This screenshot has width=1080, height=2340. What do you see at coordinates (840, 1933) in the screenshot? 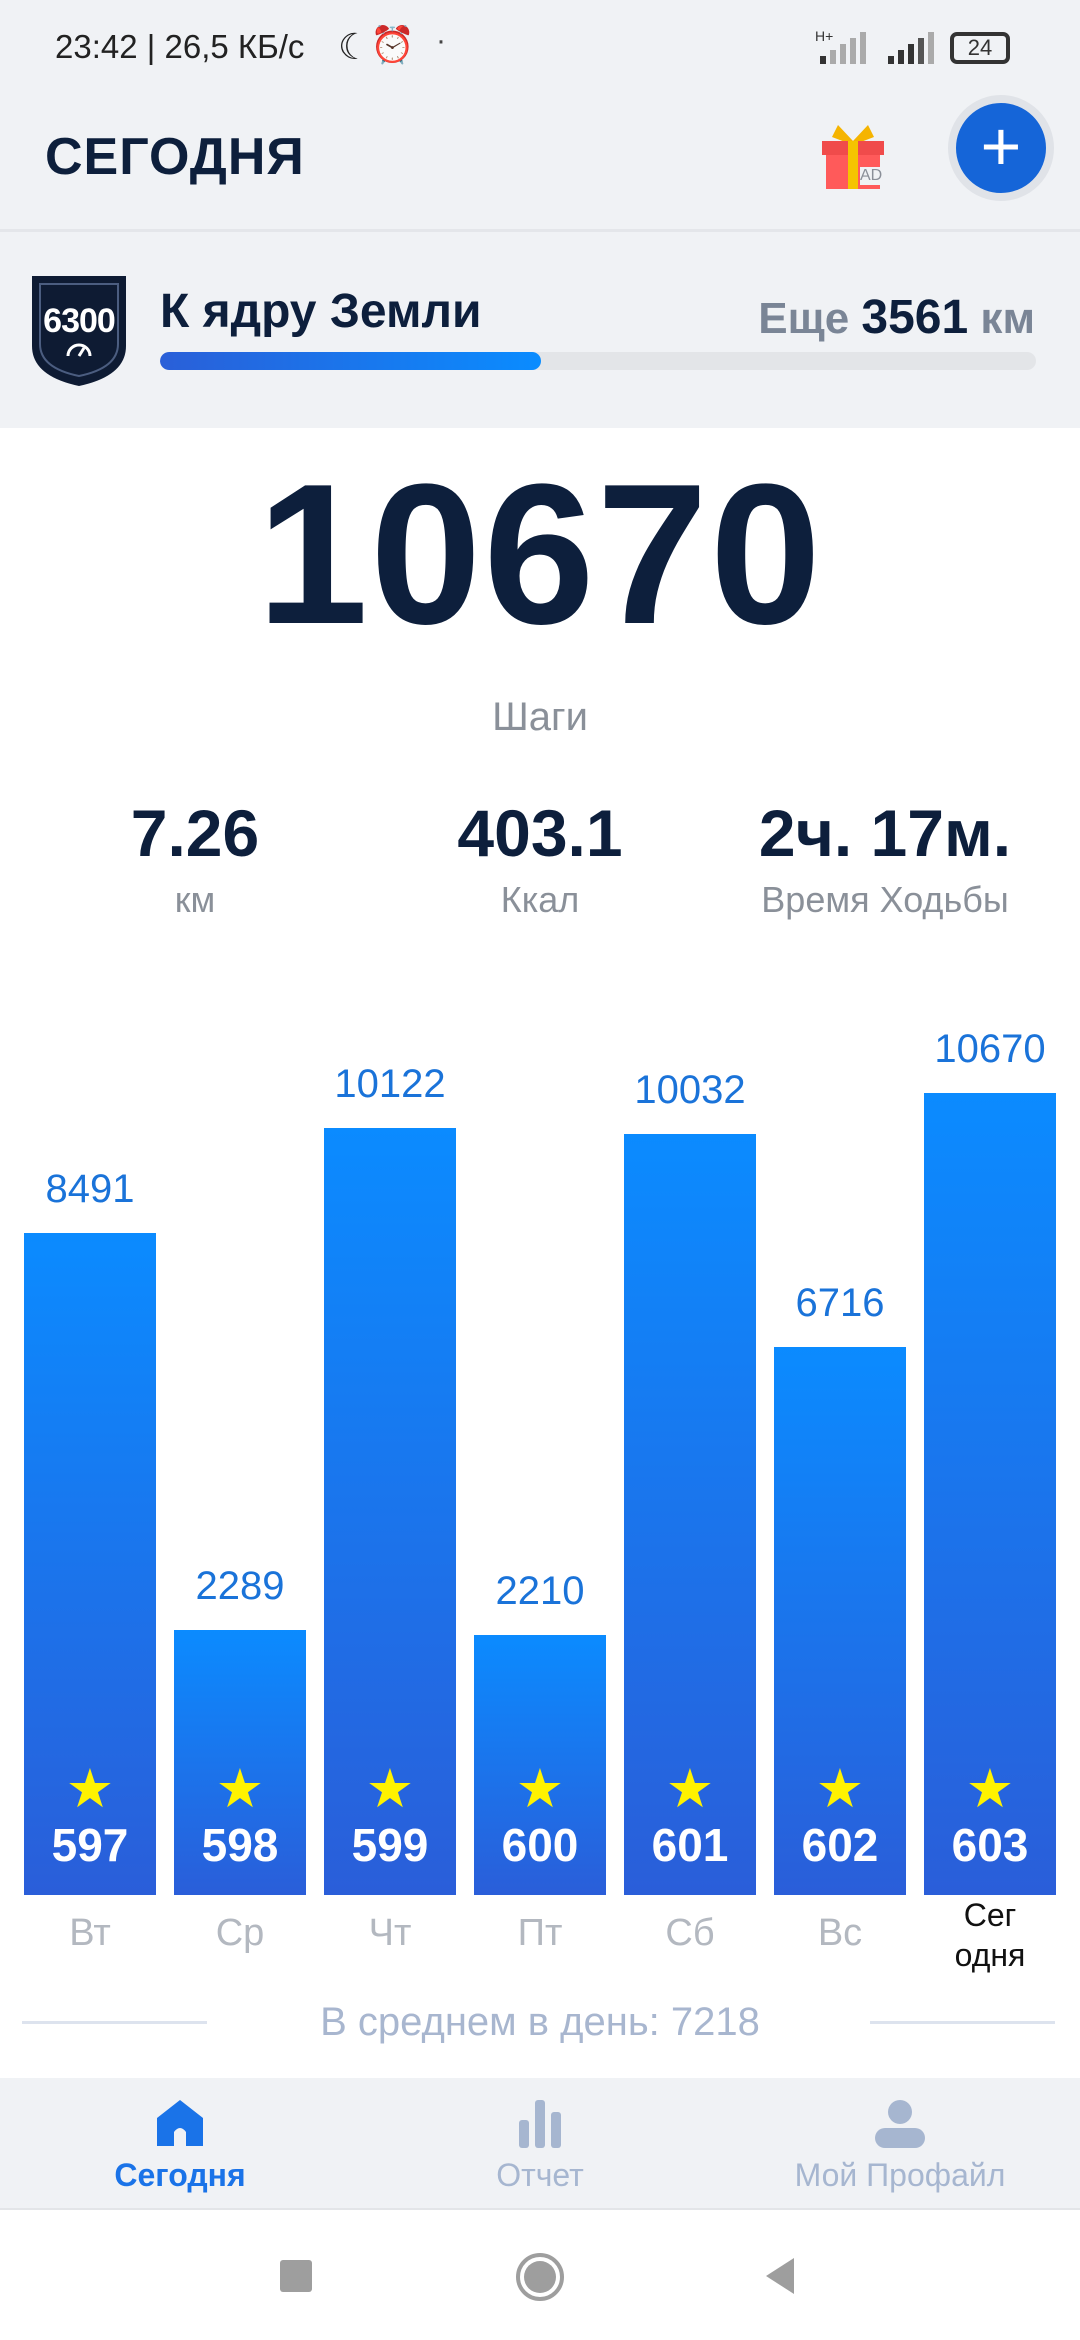
I see `day-label: Вс` at bounding box center [840, 1933].